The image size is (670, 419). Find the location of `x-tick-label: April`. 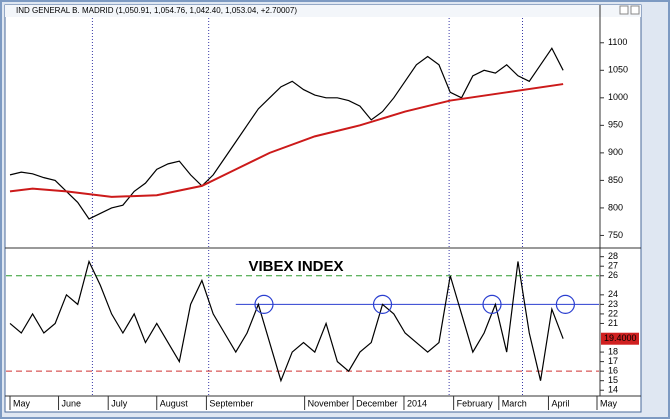

x-tick-label: April is located at coordinates (560, 403).